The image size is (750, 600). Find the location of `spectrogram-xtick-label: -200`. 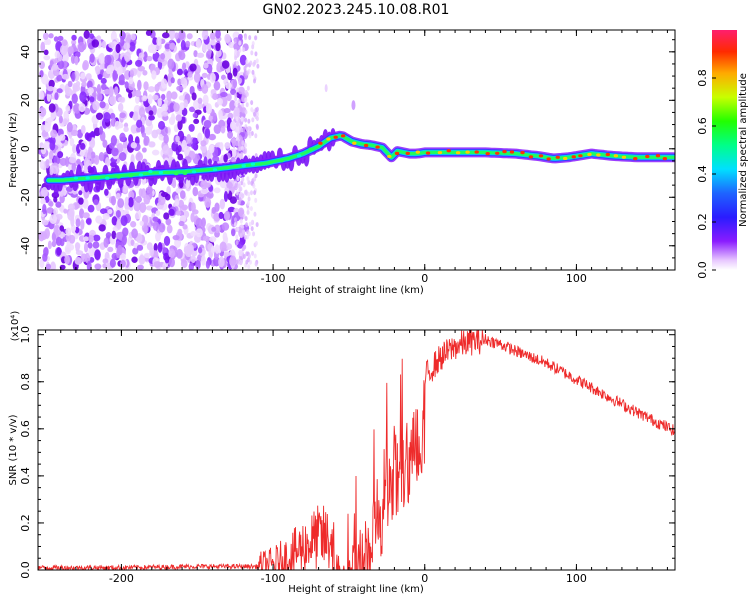

spectrogram-xtick-label: -200 is located at coordinates (121, 278).